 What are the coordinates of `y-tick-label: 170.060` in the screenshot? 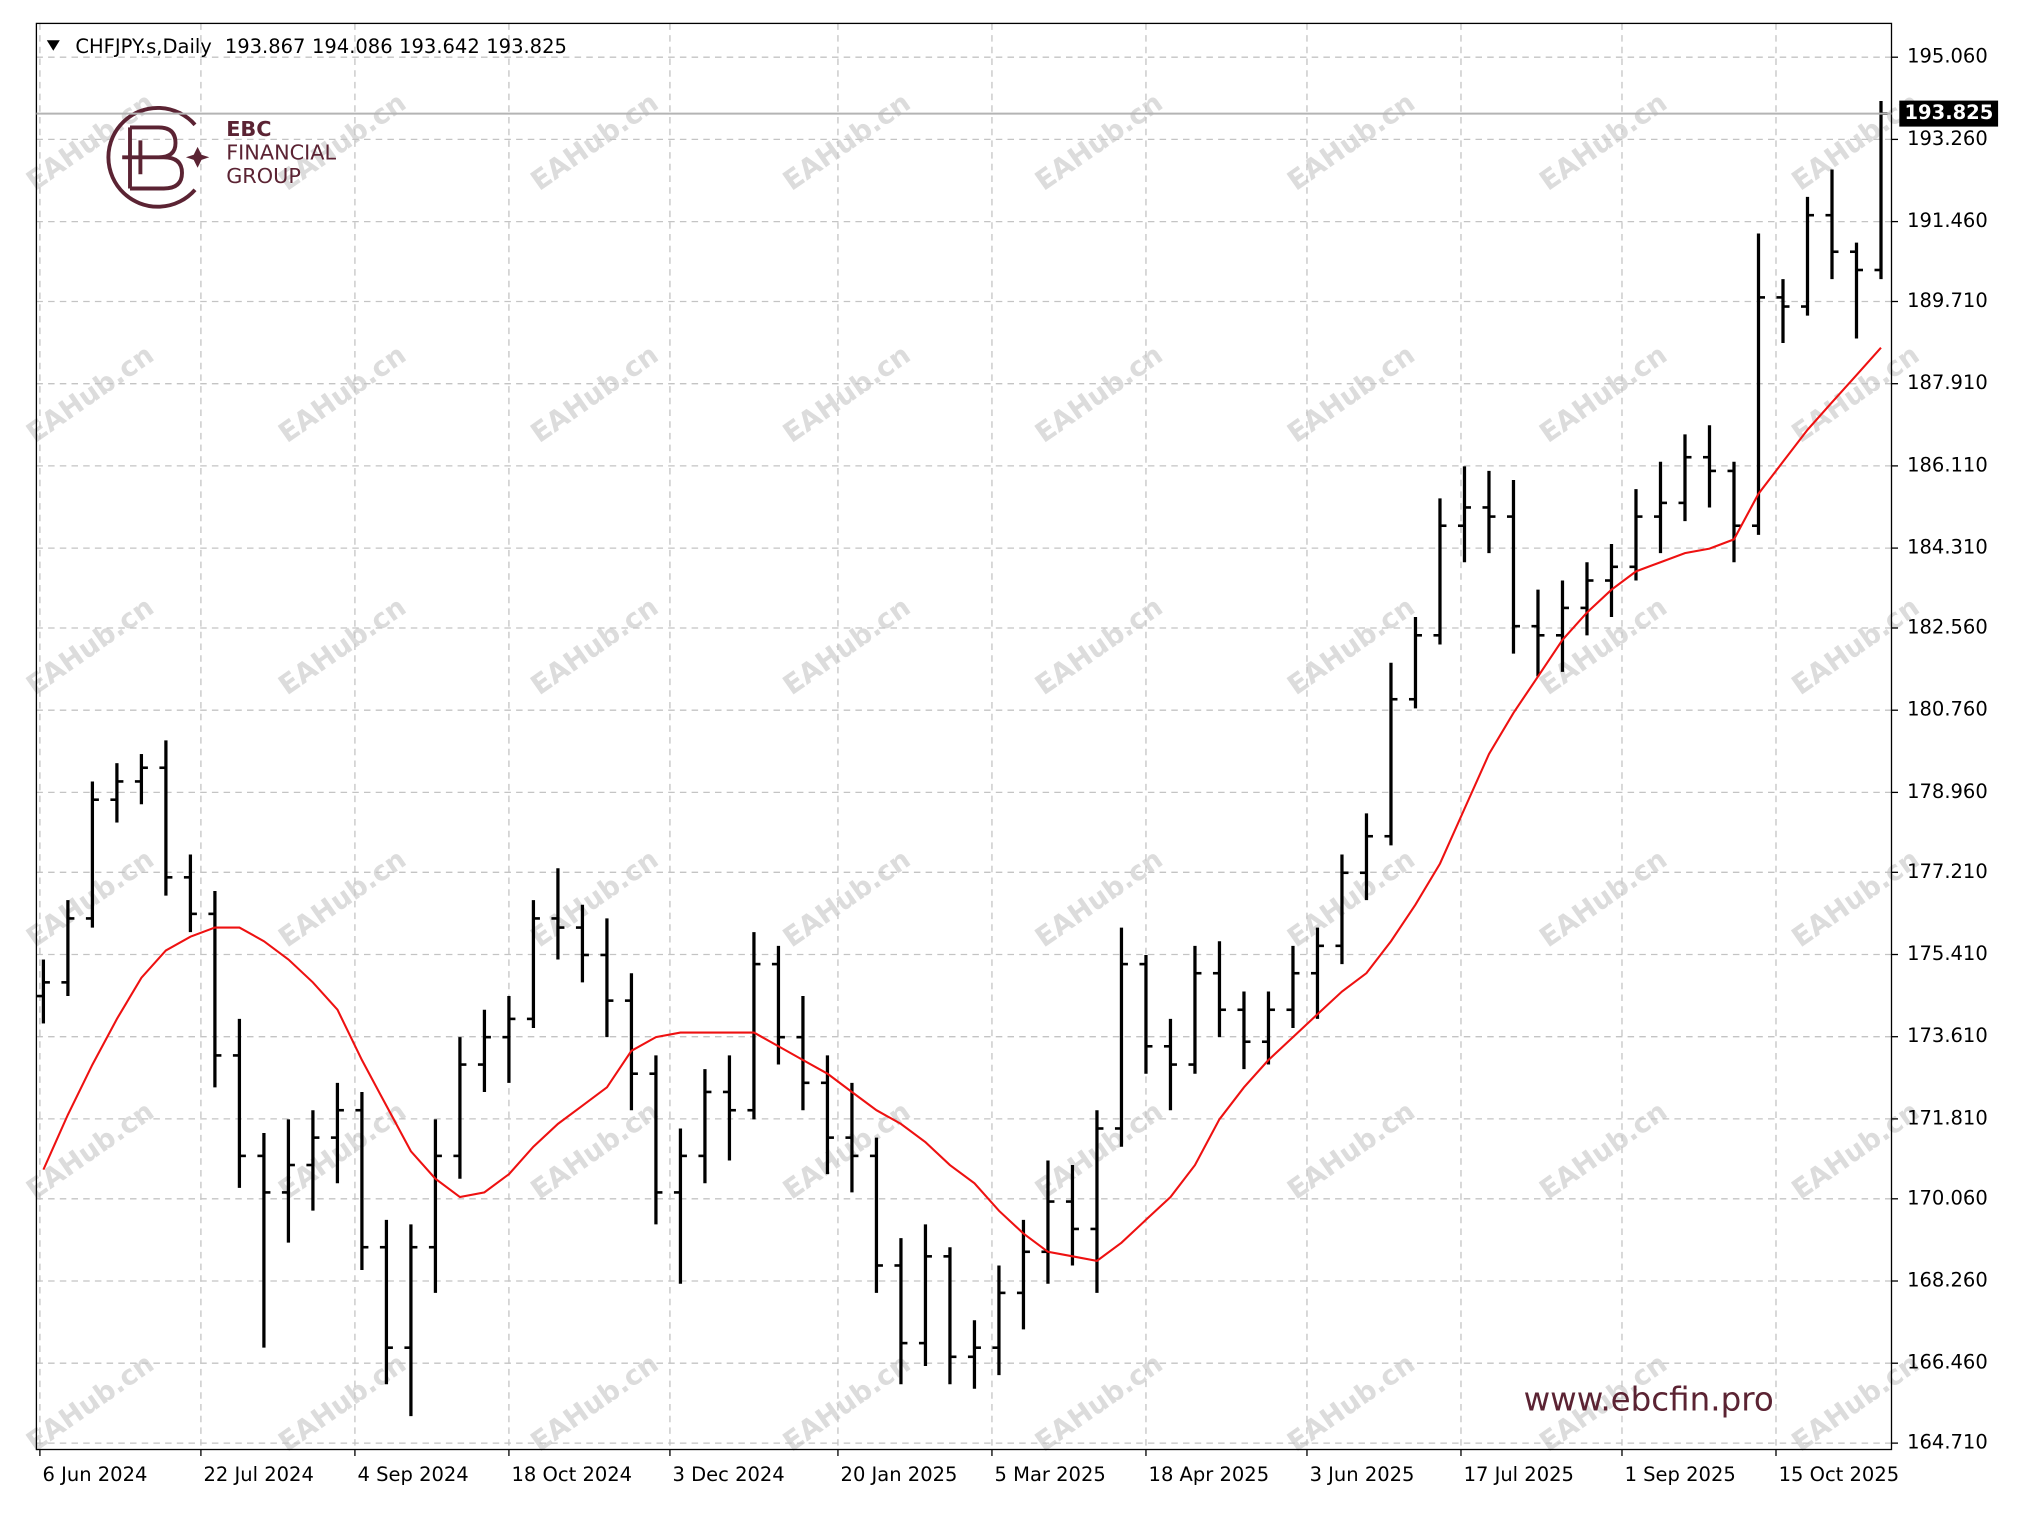 It's located at (1947, 1197).